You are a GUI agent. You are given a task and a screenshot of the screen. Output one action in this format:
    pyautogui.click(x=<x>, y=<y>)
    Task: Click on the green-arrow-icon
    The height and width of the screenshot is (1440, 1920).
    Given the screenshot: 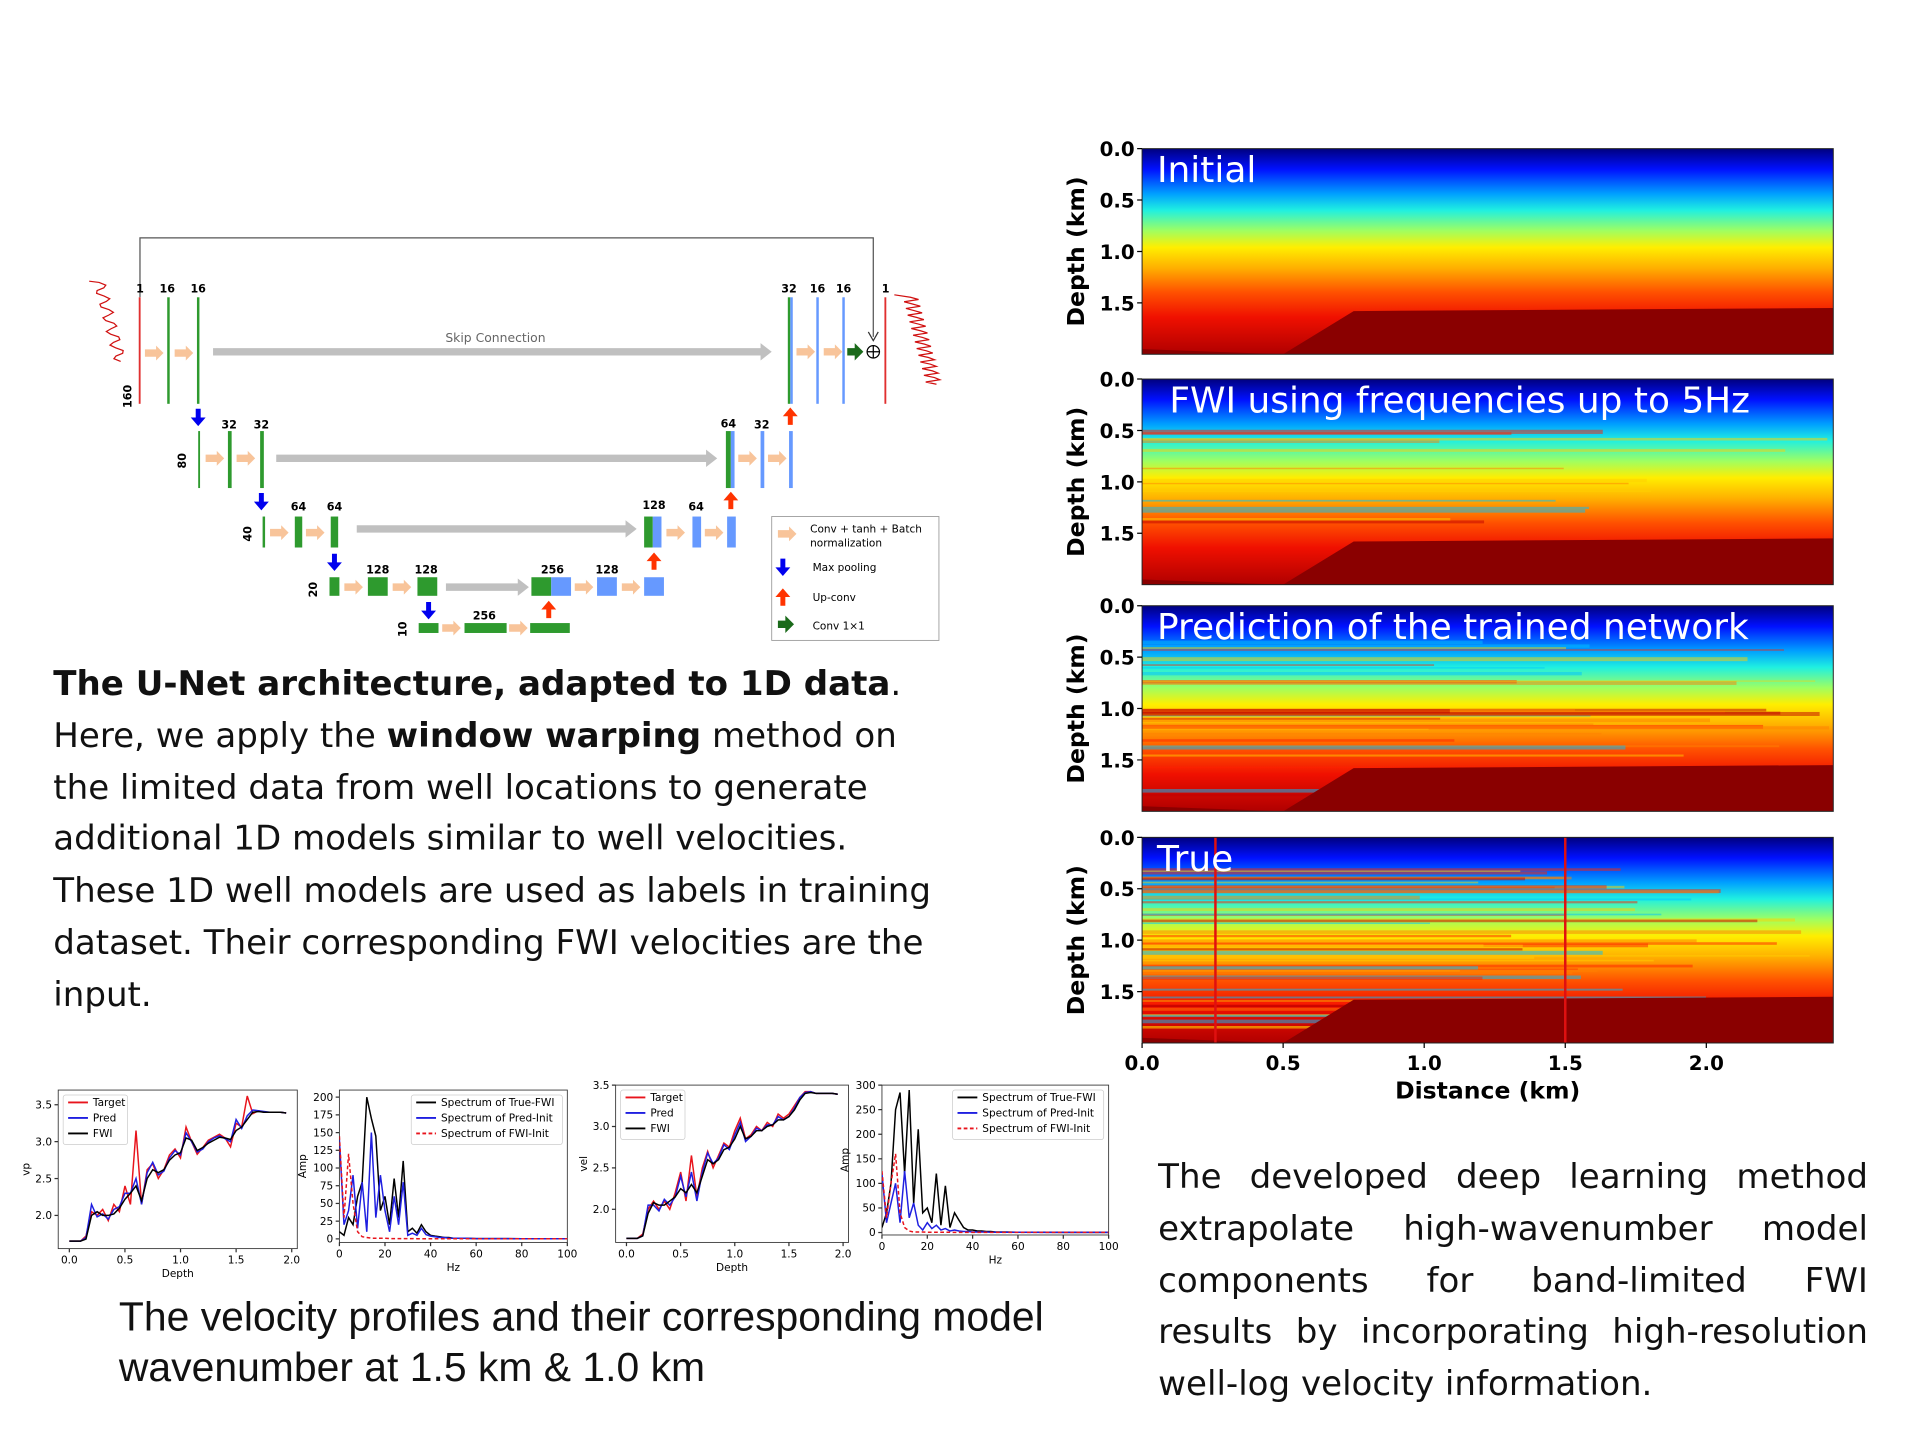 What is the action you would take?
    pyautogui.click(x=786, y=624)
    